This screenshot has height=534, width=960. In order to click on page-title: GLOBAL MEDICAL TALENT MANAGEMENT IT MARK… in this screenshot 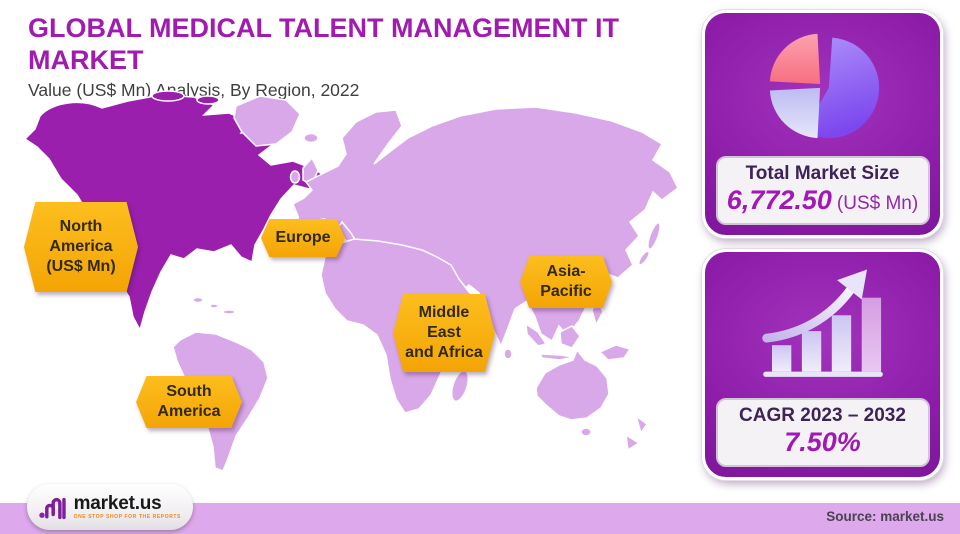, I will do `click(323, 44)`.